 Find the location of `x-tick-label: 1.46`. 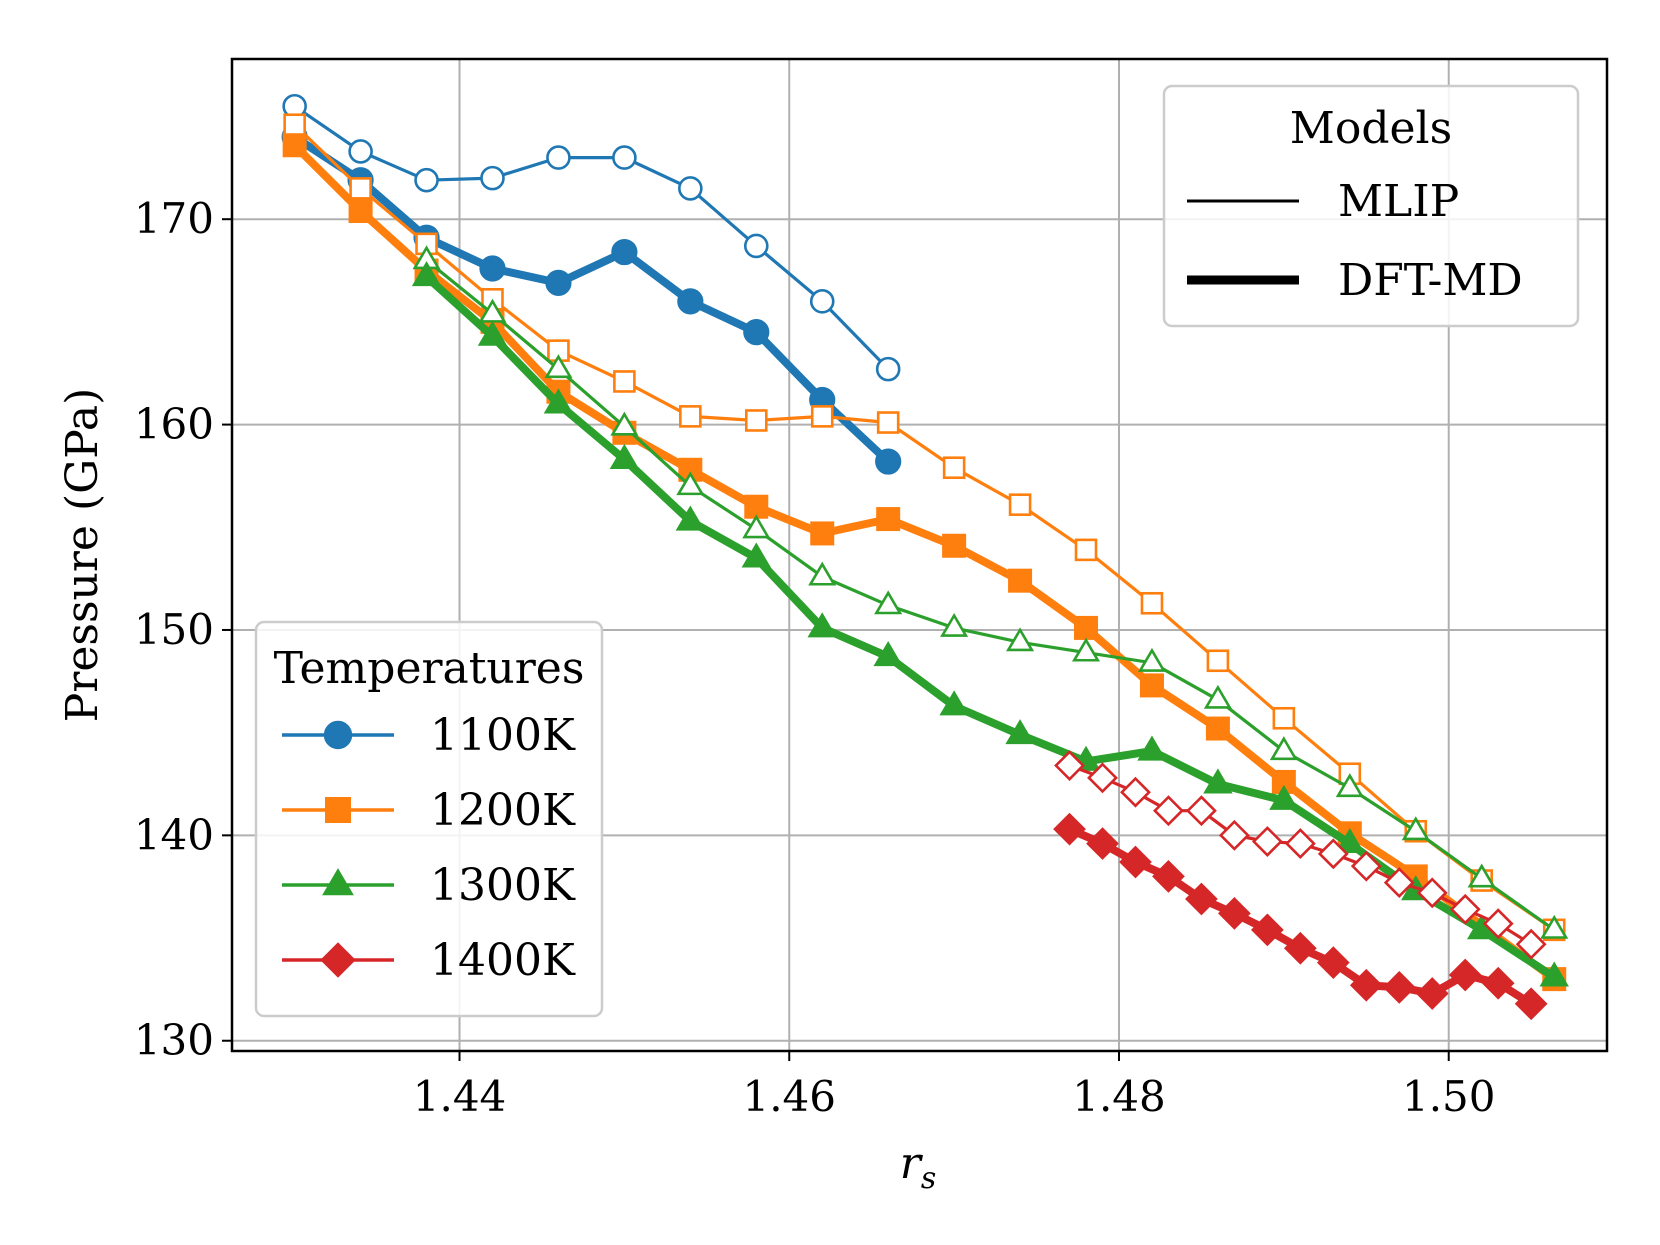

x-tick-label: 1.46 is located at coordinates (789, 1096).